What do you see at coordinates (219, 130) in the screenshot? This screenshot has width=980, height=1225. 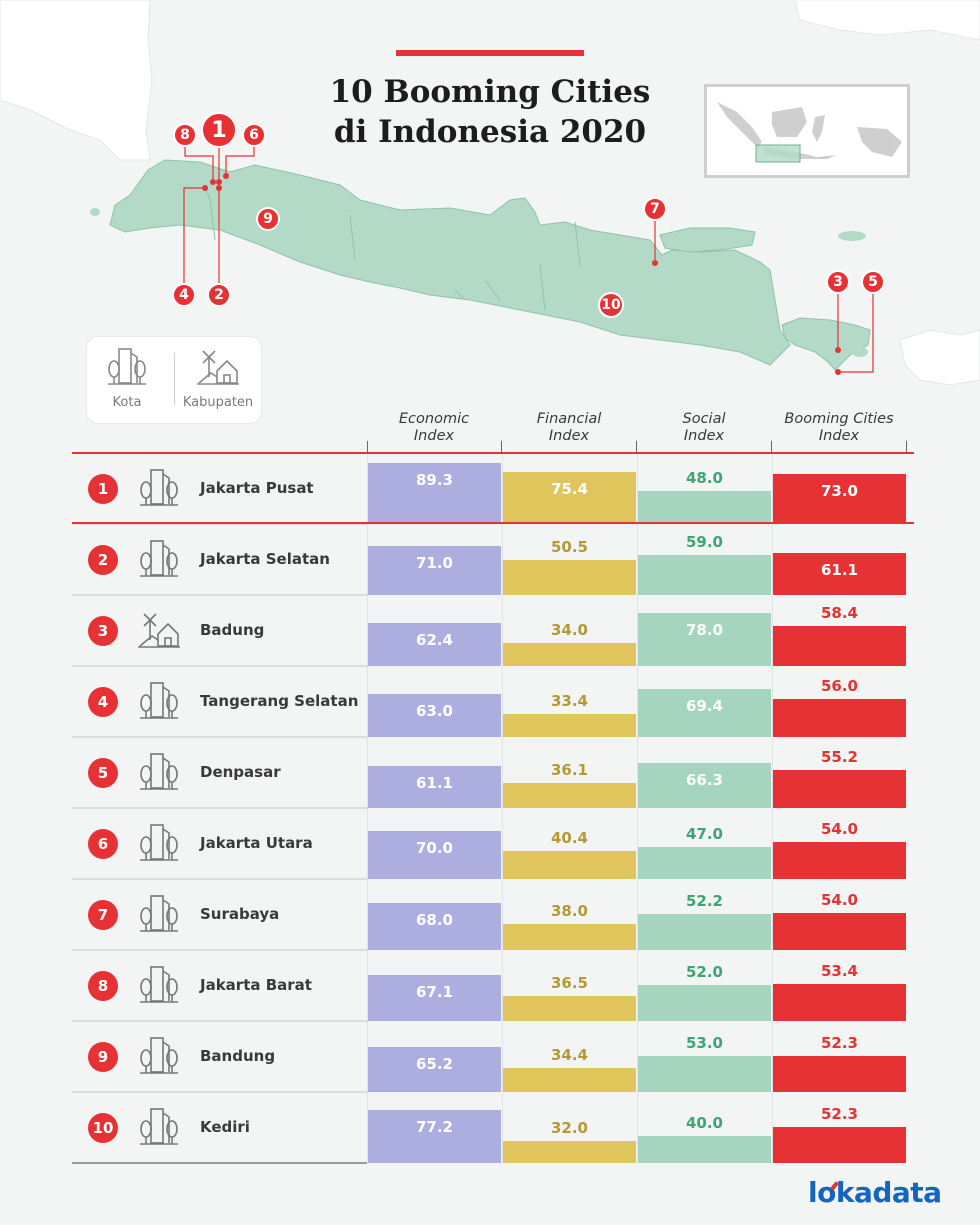 I see `map-pin-1: 1` at bounding box center [219, 130].